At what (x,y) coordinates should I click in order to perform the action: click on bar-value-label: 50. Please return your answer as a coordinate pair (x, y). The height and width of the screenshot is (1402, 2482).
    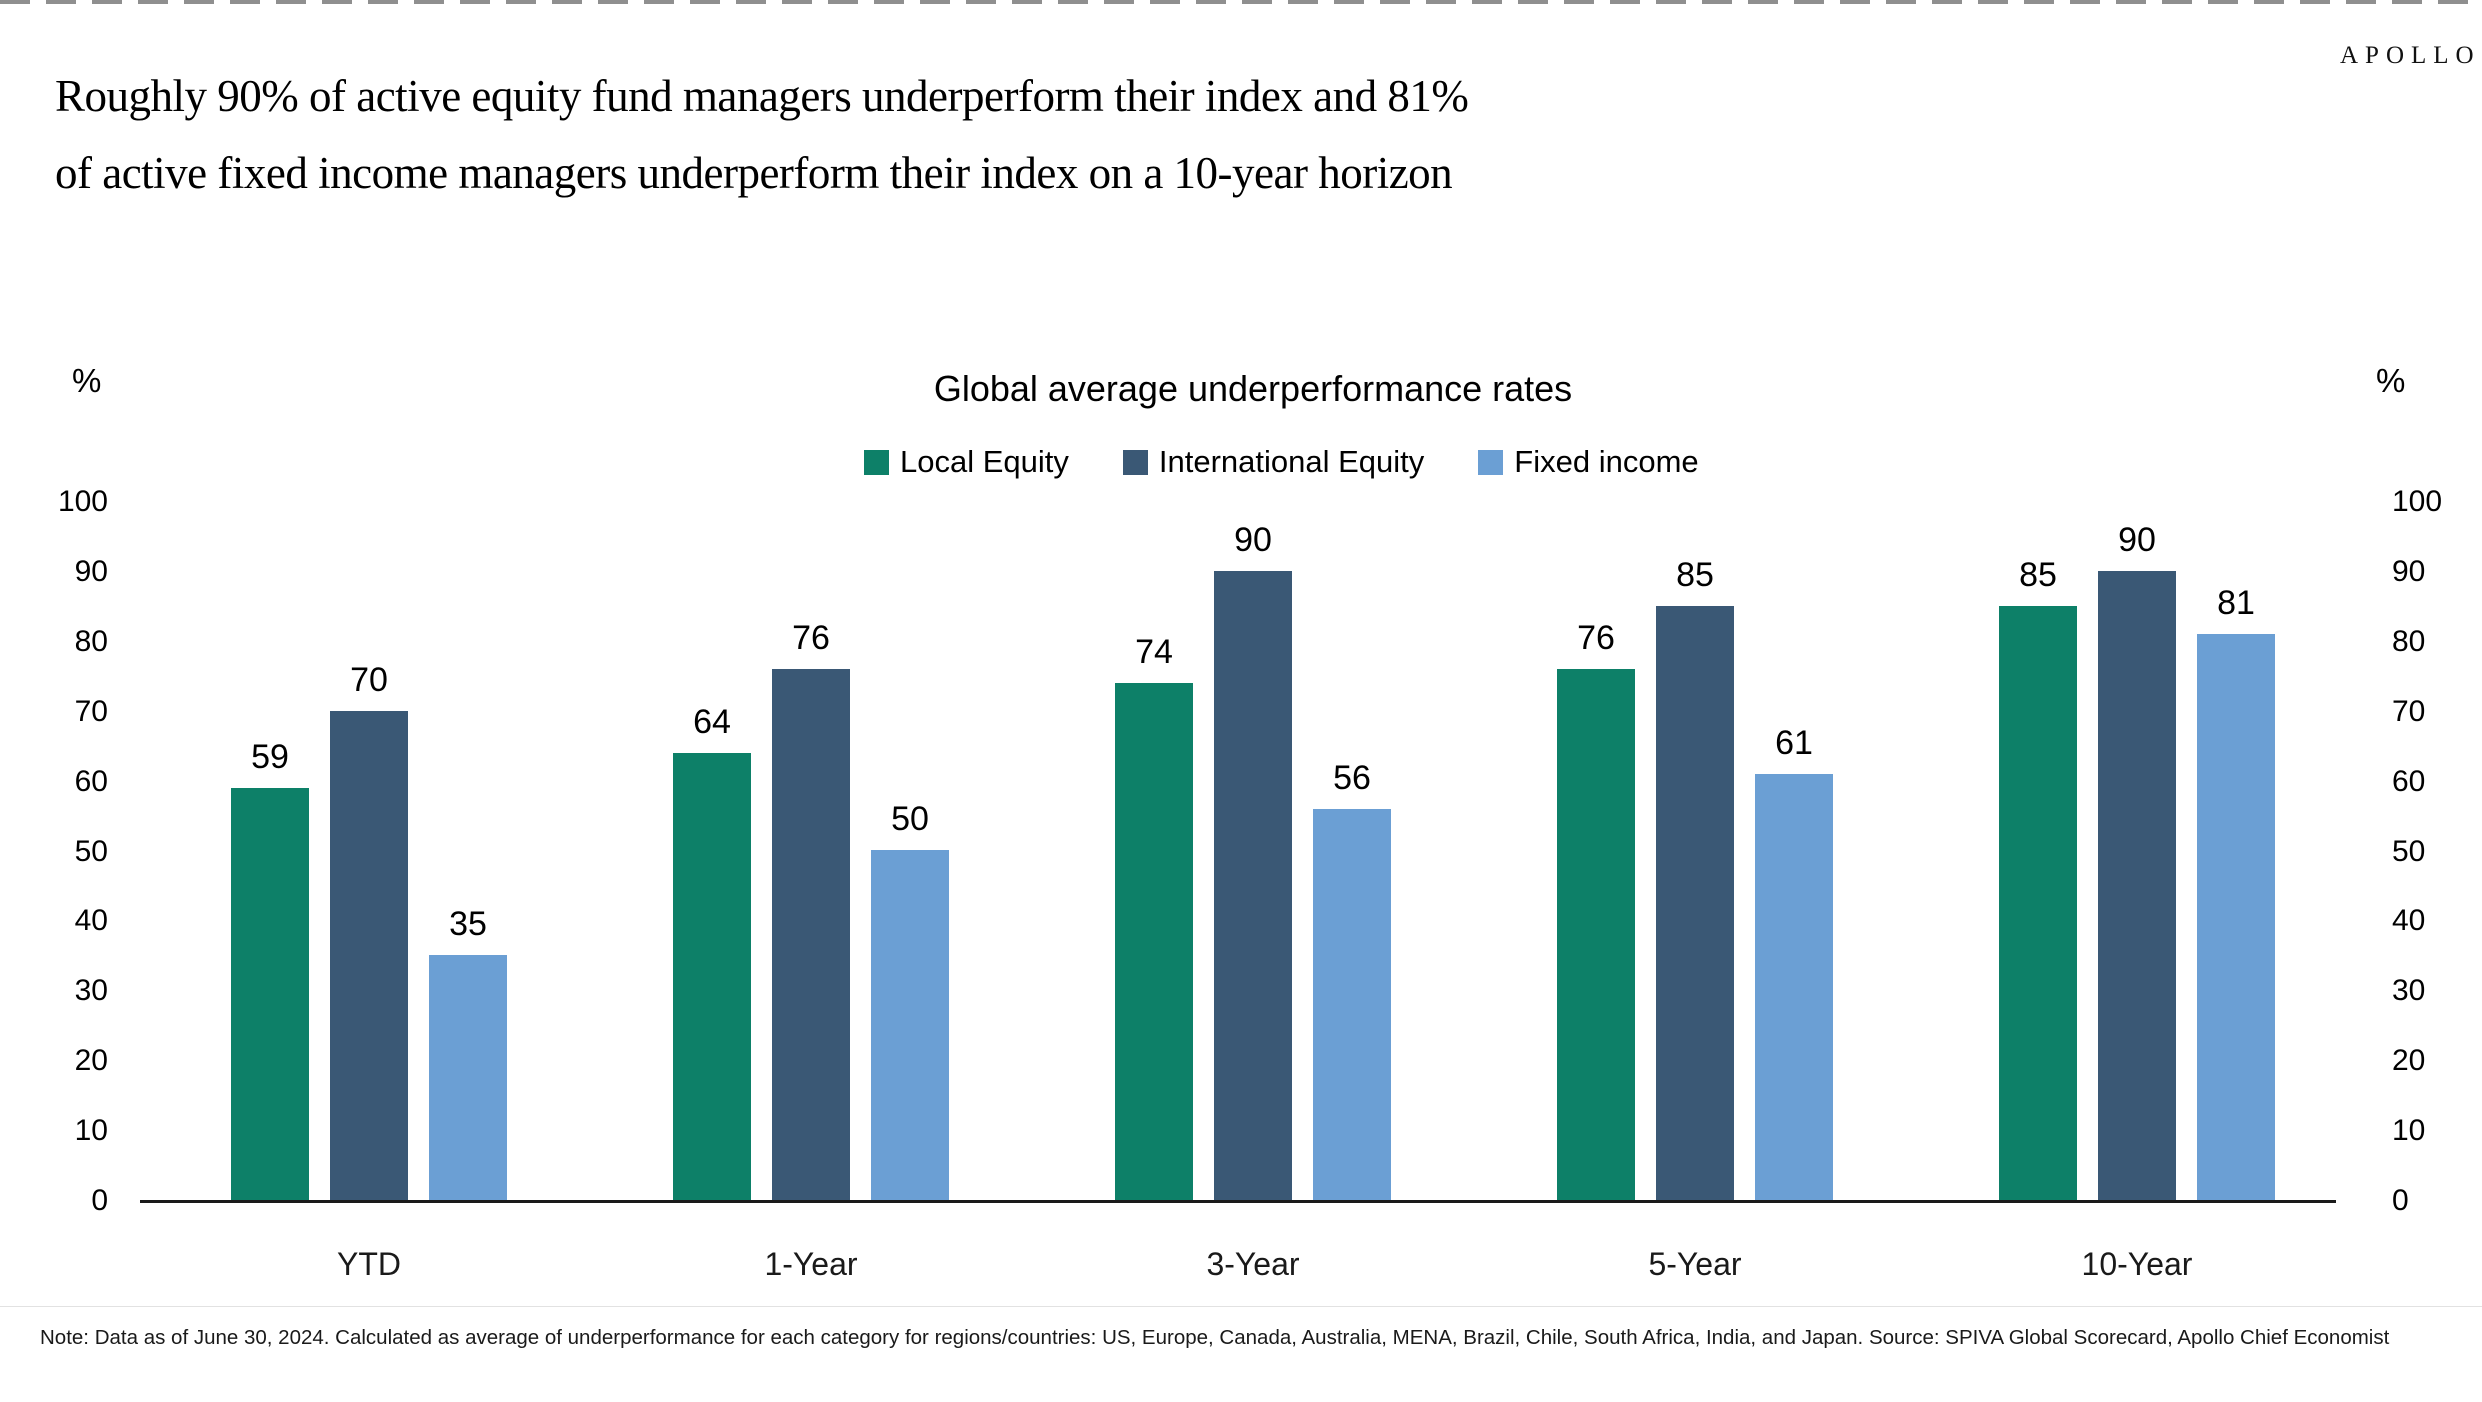
    Looking at the image, I should click on (910, 819).